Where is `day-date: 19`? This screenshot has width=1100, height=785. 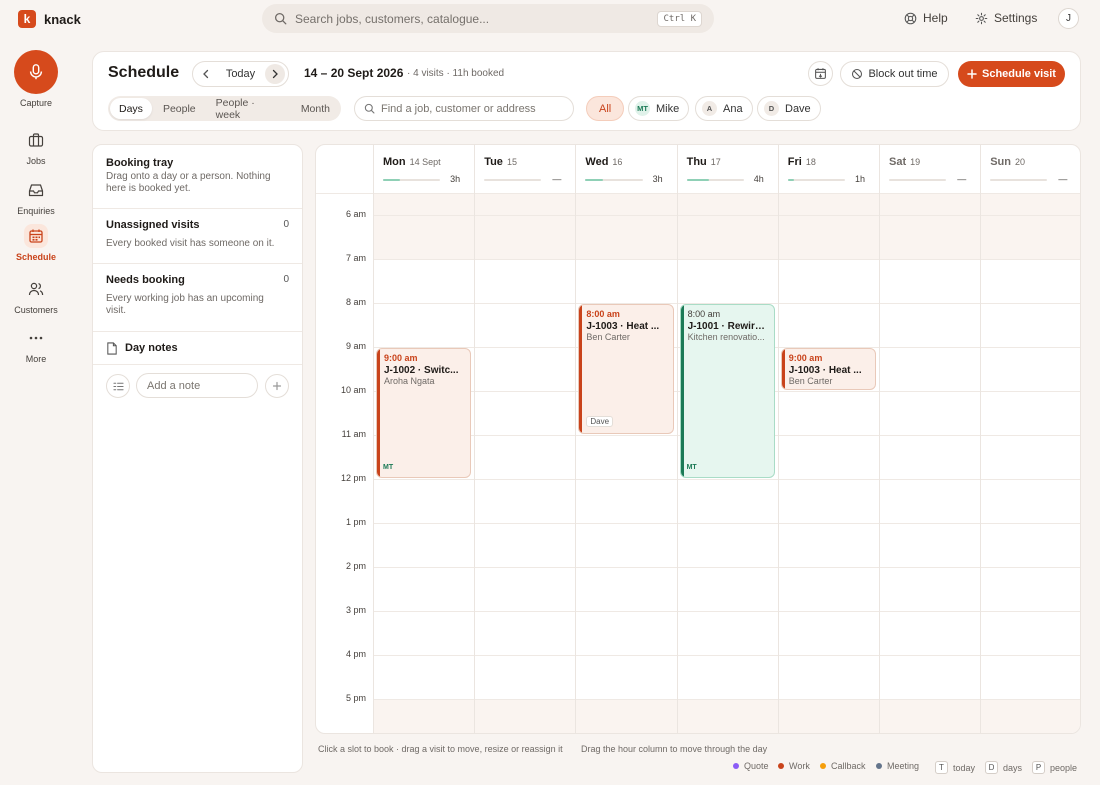 day-date: 19 is located at coordinates (915, 162).